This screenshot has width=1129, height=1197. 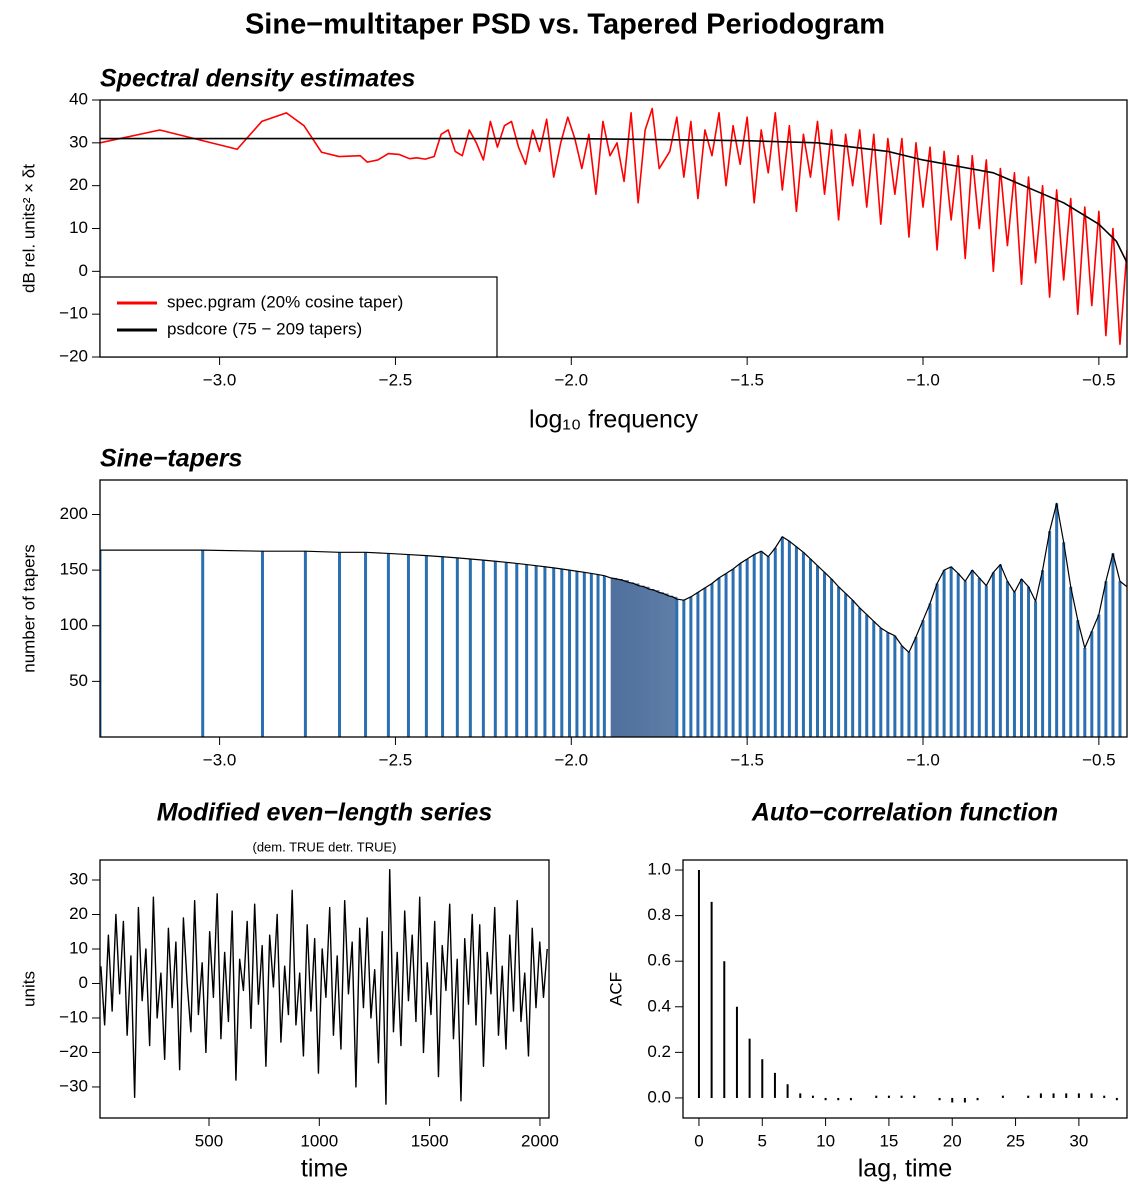 I want to click on y-tick-label: −30, so click(x=73, y=1085).